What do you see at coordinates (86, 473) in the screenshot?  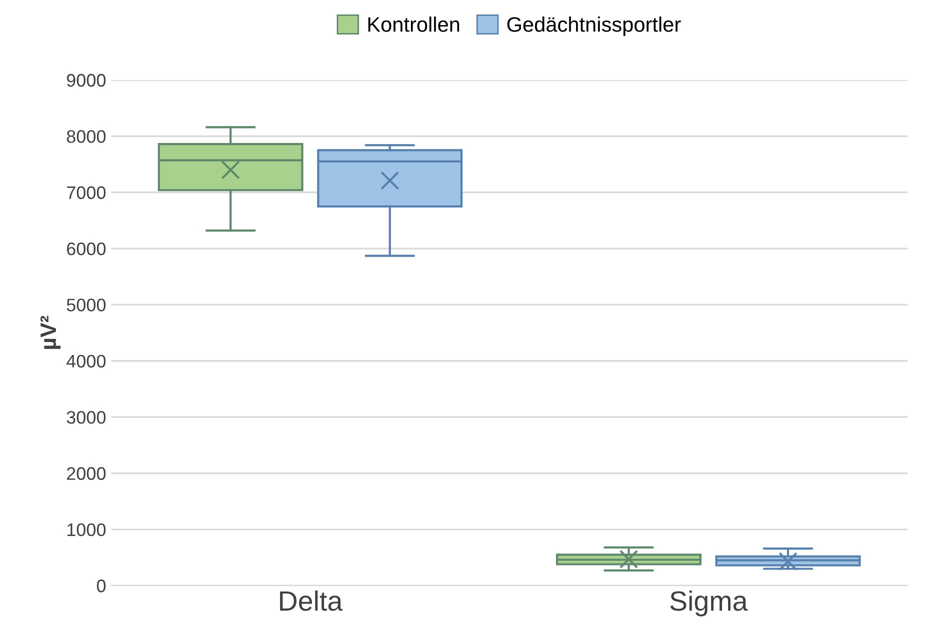 I see `y-tick-label: 2000` at bounding box center [86, 473].